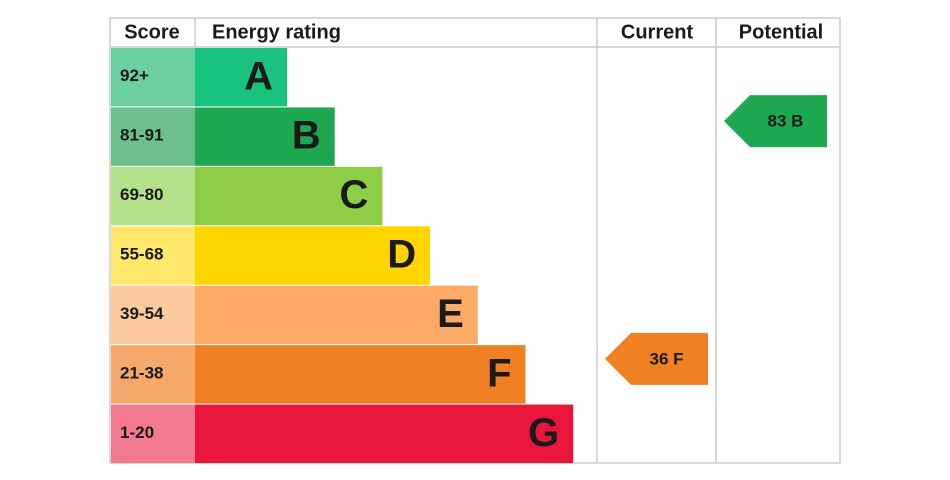  Describe the element at coordinates (666, 358) in the screenshot. I see `current-label: 36 F` at that location.